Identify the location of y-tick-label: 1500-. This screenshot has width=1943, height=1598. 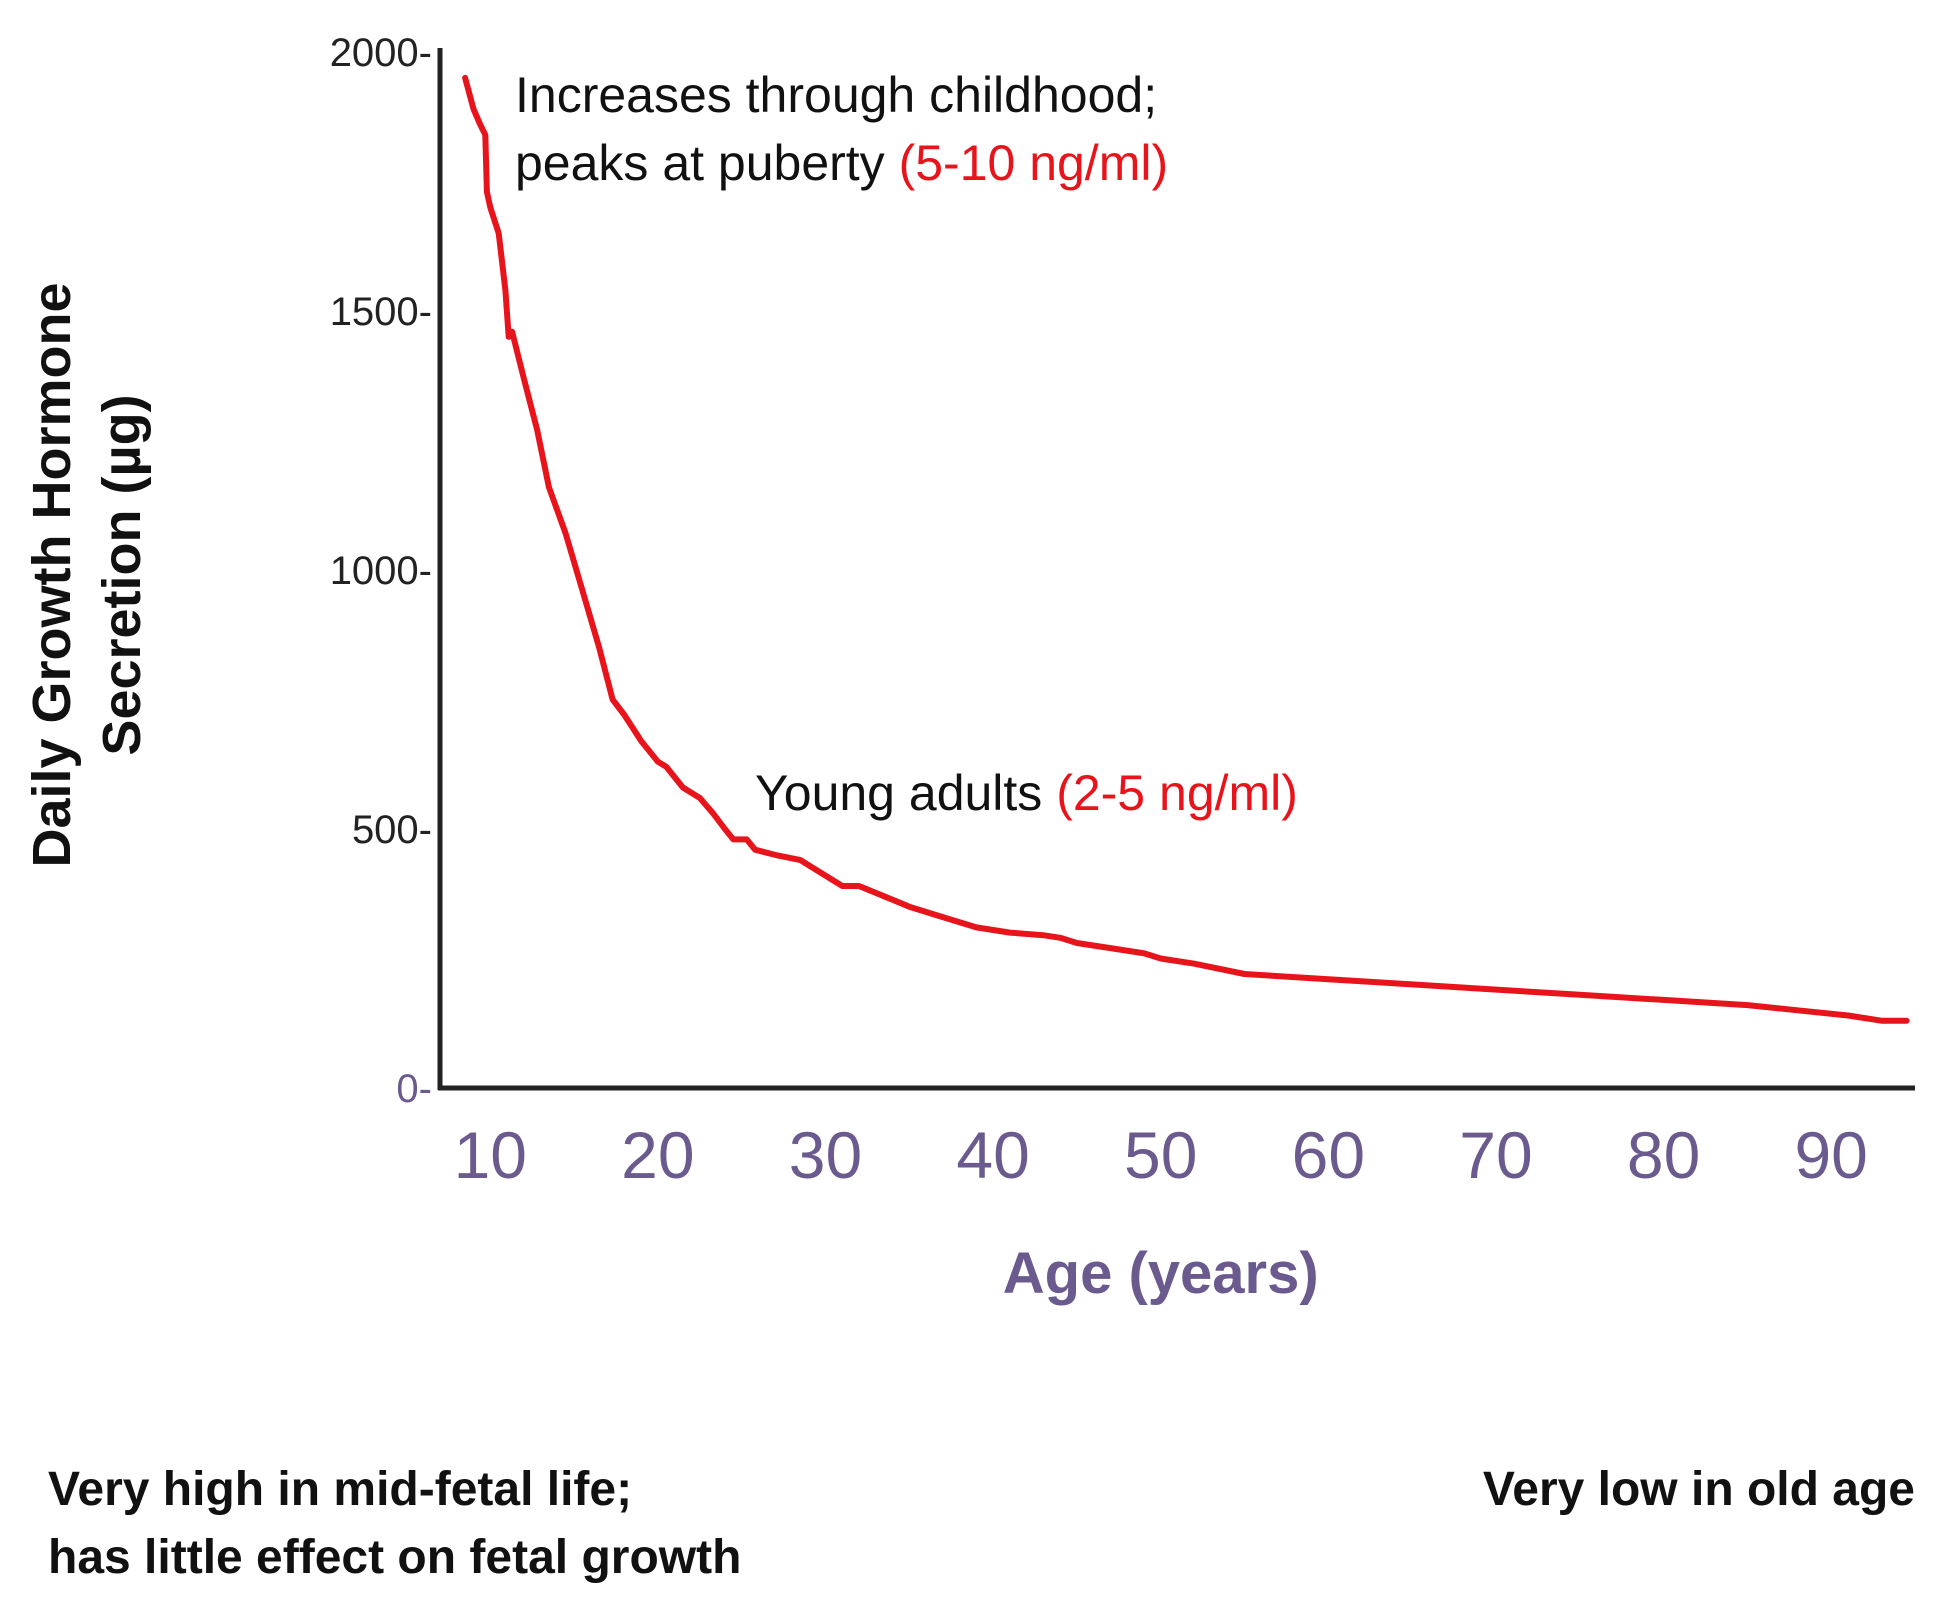
(381, 312).